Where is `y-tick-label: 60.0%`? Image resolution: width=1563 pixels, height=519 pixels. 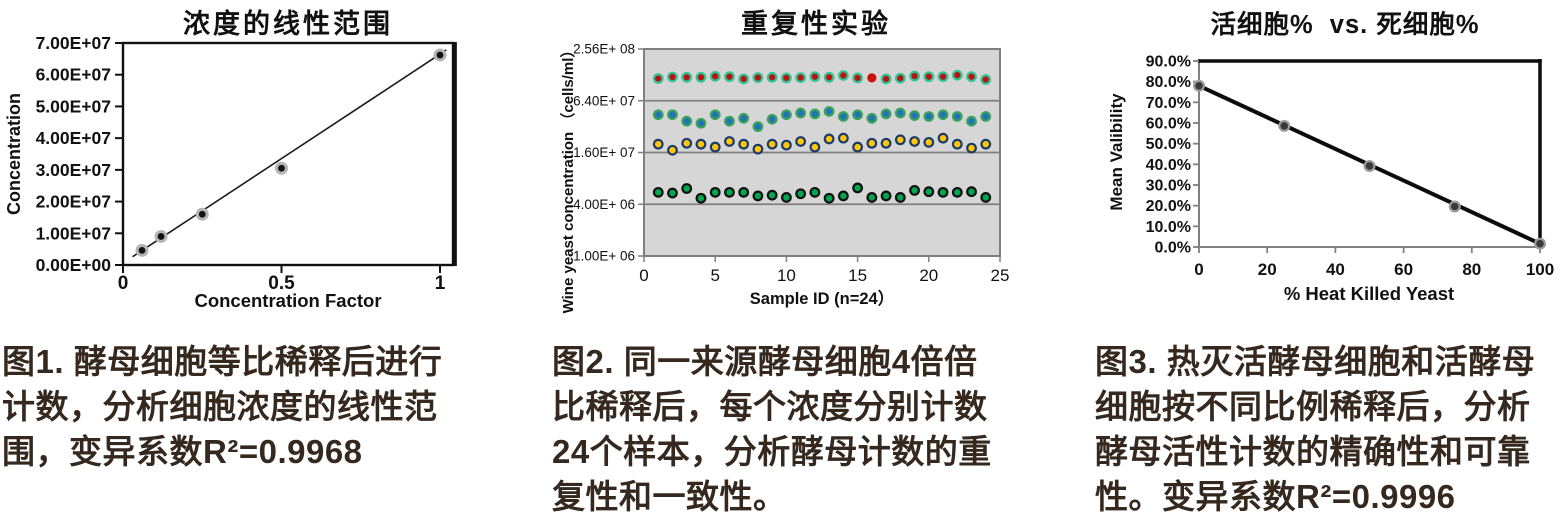
y-tick-label: 60.0% is located at coordinates (1168, 124).